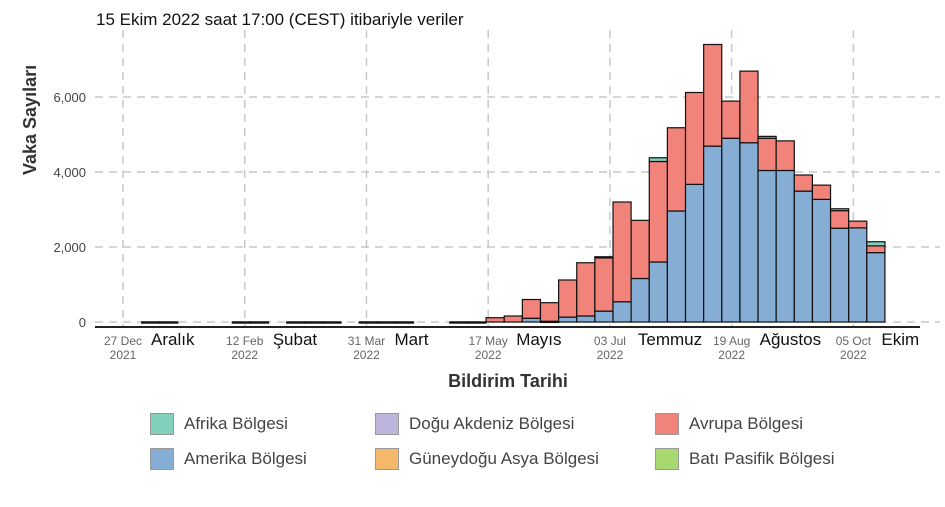  I want to click on y-tick-label: 2,000, so click(69, 247).